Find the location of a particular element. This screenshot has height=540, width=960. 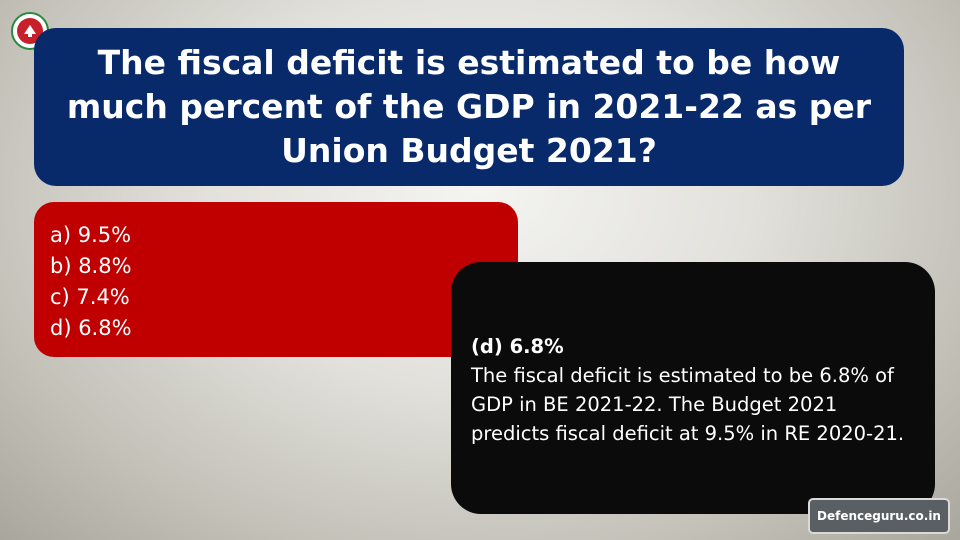

answer-label: (d) 6.8% is located at coordinates (517, 346).